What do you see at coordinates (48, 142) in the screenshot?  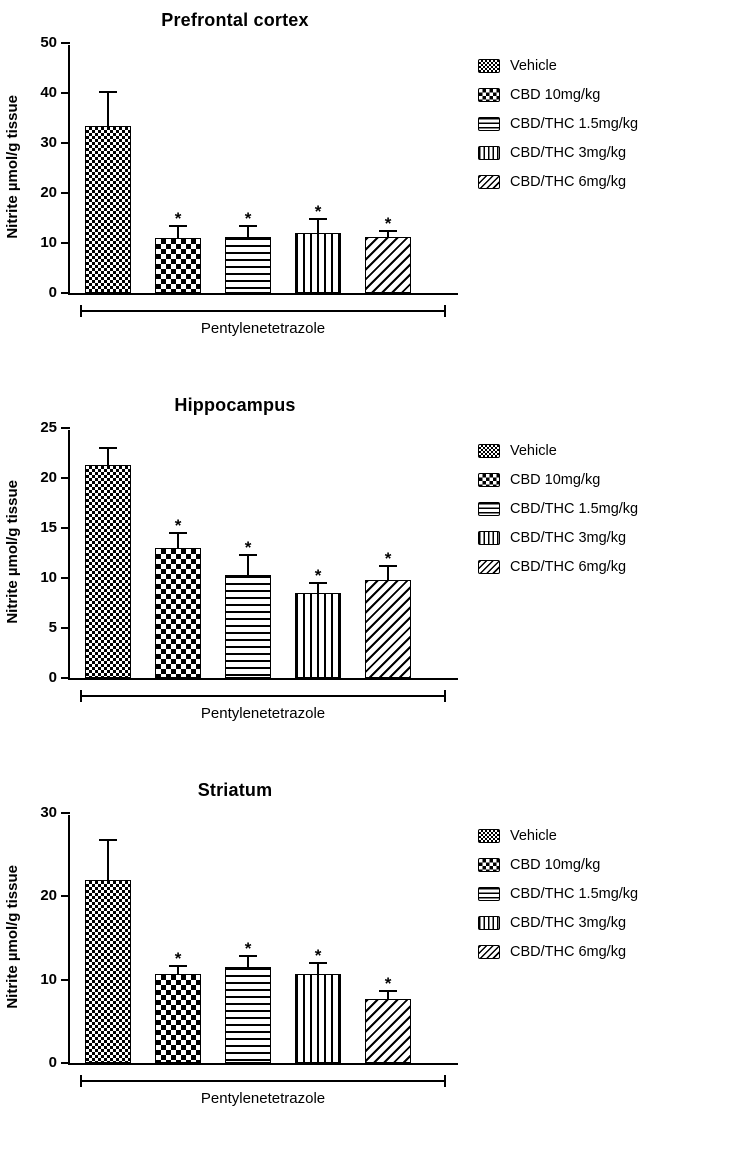 I see `y-tick-label: 30` at bounding box center [48, 142].